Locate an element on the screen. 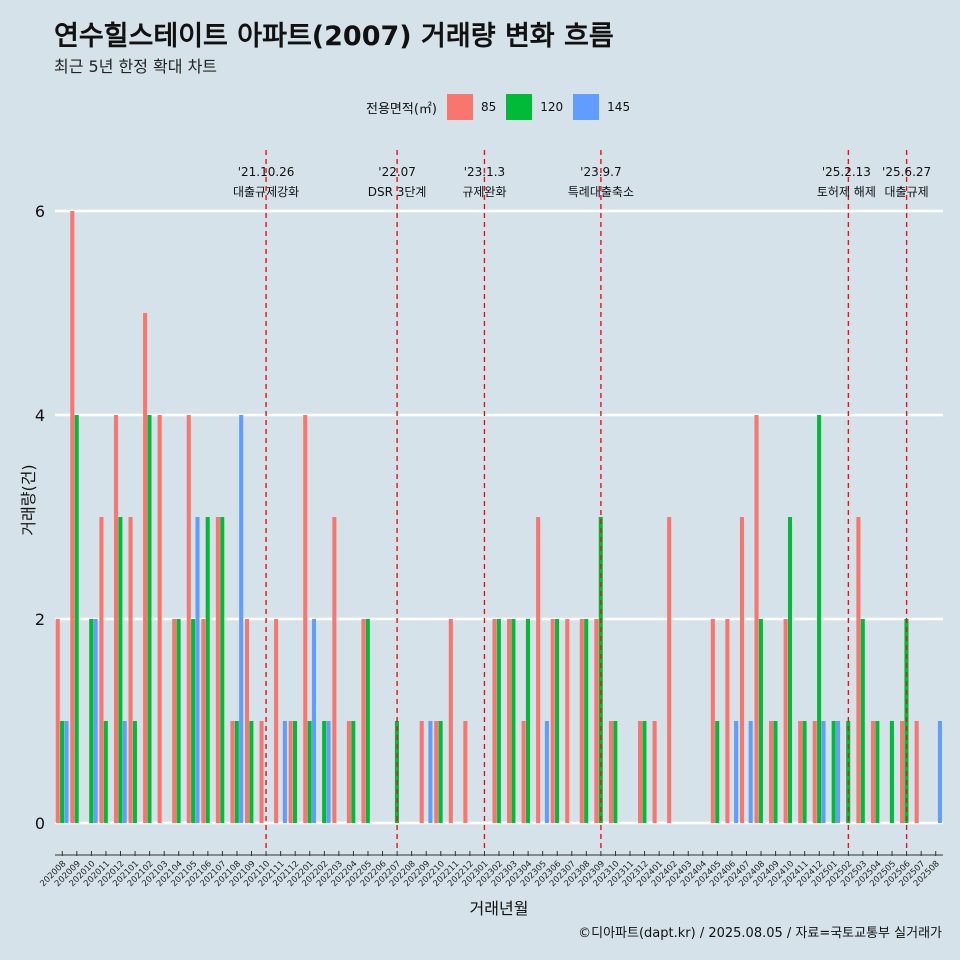  event-label-202309: 특례대출축소 is located at coordinates (601, 192).